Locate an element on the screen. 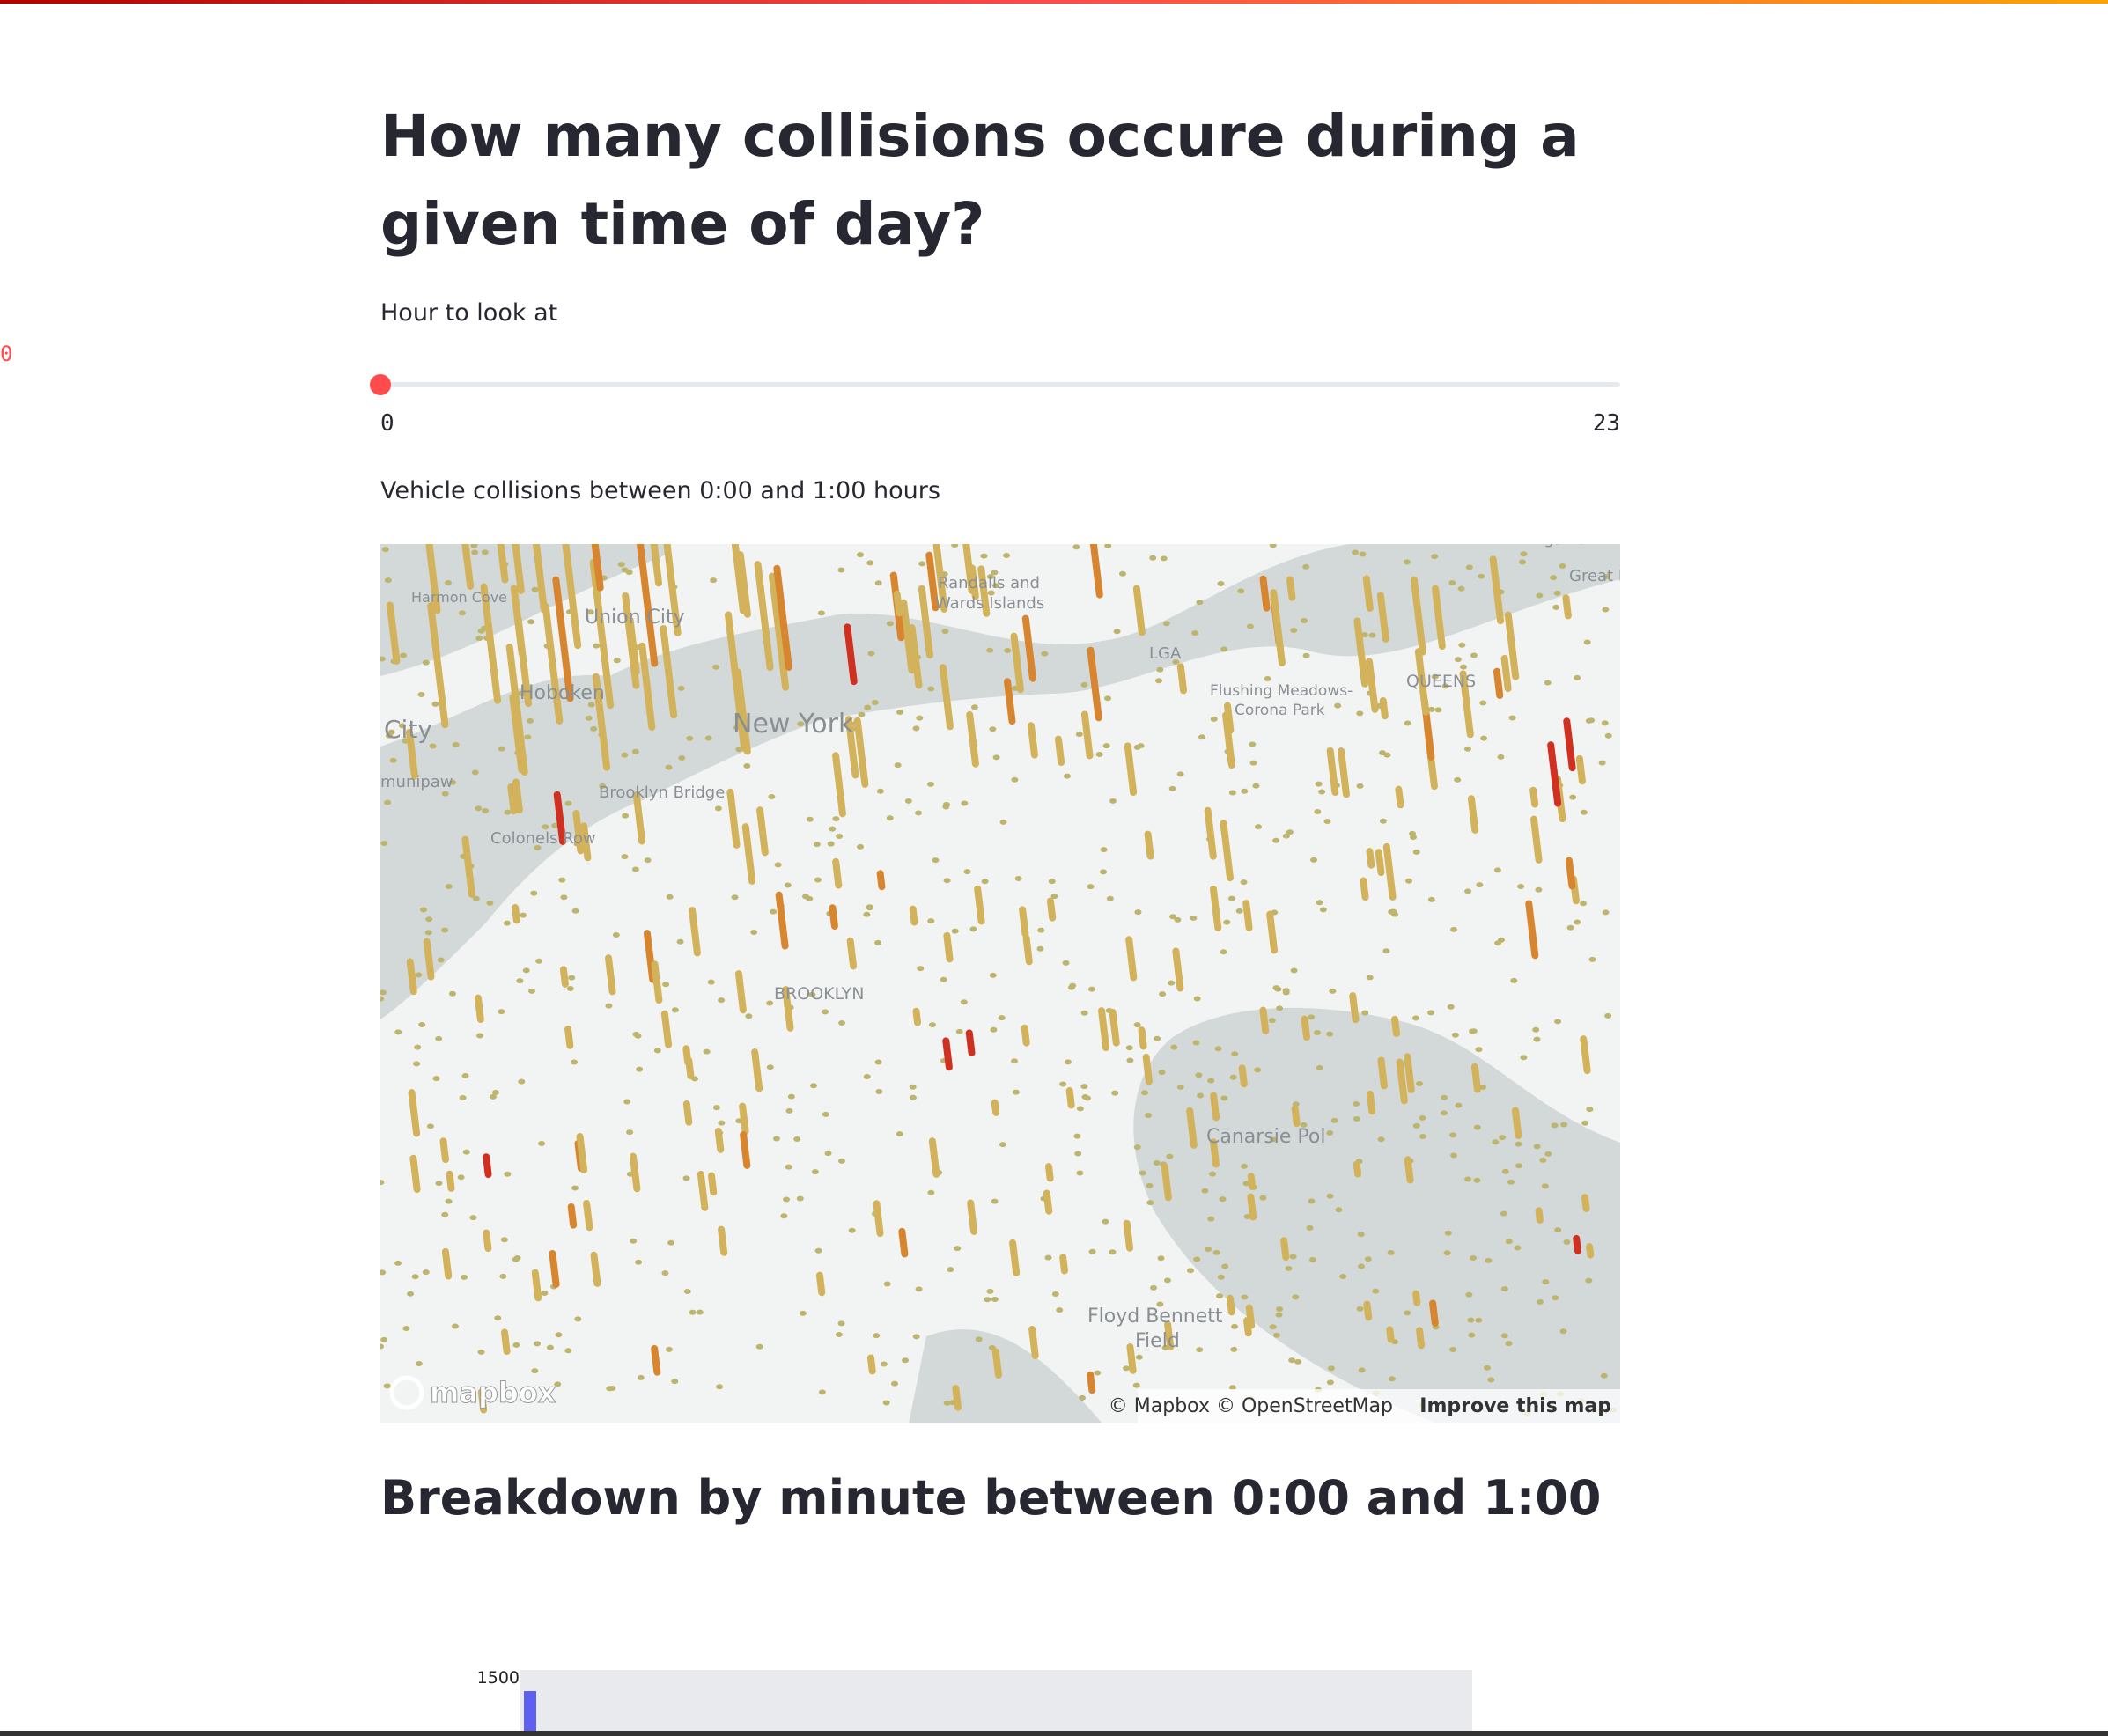  chart-plot-area is located at coordinates (996, 1700).